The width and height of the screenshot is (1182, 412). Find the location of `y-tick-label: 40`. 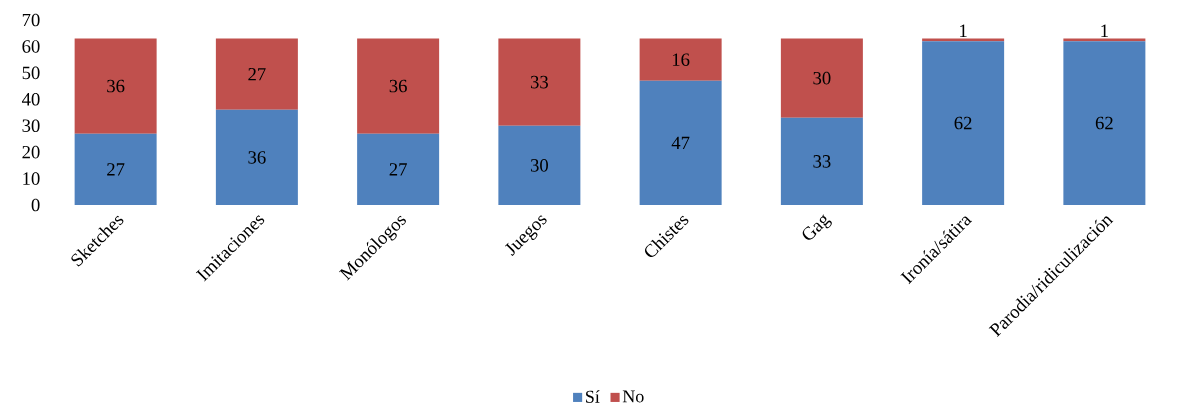

y-tick-label: 40 is located at coordinates (30, 99).